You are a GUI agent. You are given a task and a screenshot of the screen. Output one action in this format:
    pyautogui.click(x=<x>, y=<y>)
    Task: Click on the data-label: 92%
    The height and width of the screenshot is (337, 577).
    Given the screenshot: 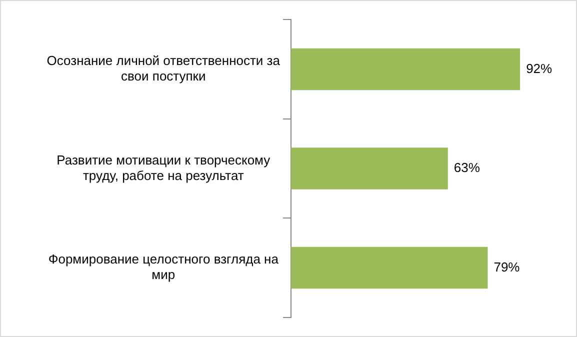 What is the action you would take?
    pyautogui.click(x=539, y=68)
    